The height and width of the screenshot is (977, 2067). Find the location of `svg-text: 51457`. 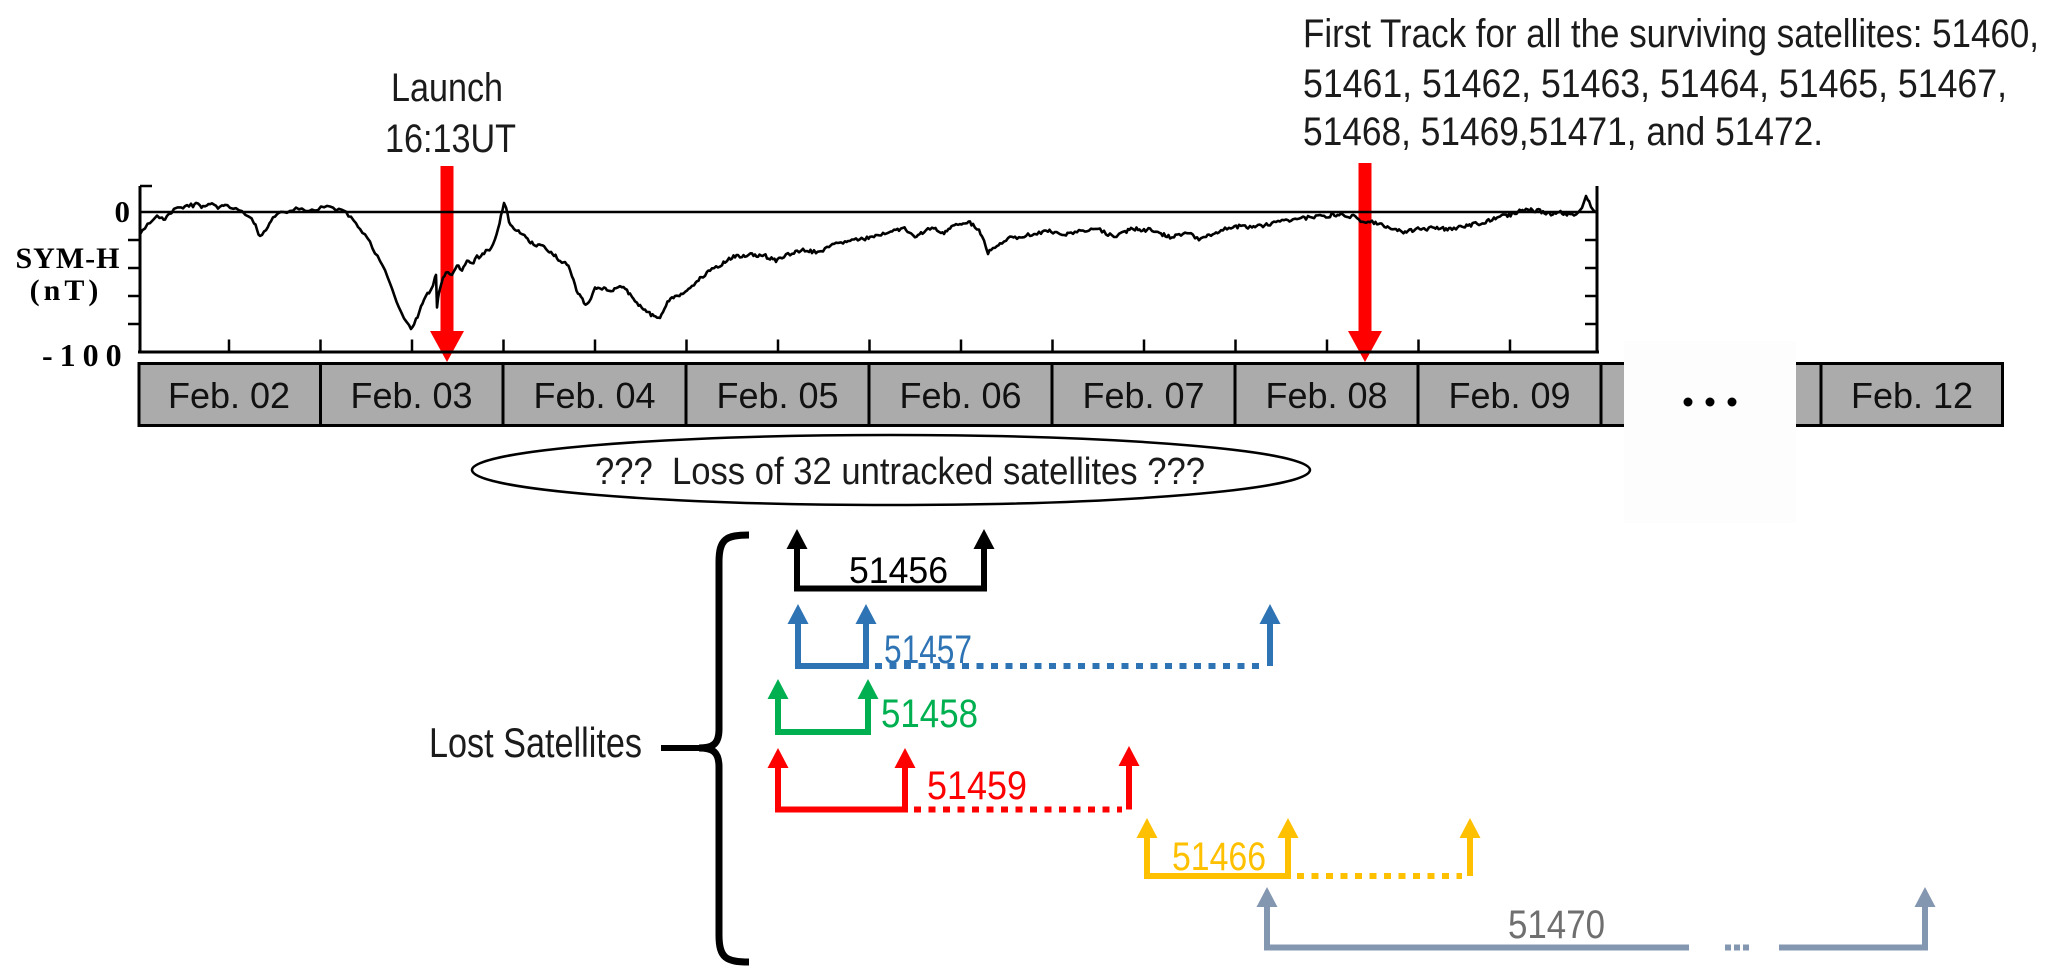

svg-text: 51457 is located at coordinates (928, 650).